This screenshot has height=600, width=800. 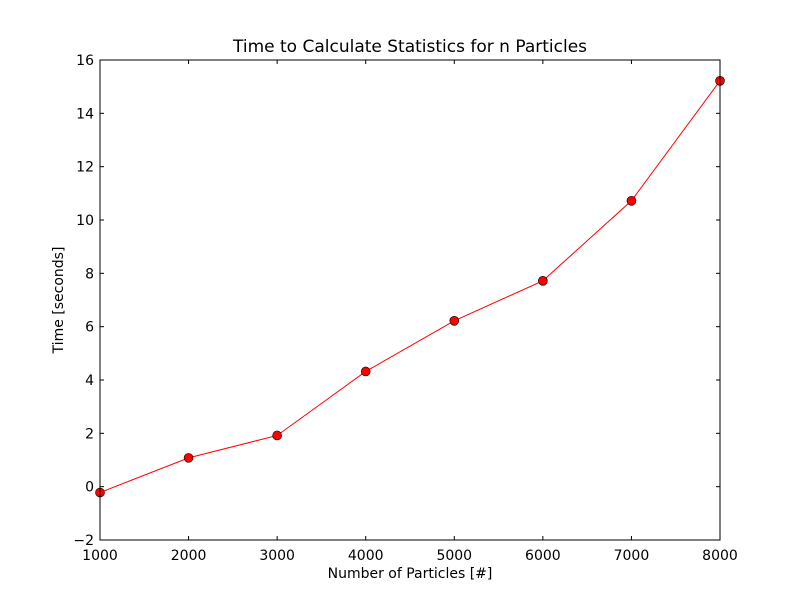 I want to click on x-tick-label: 6000, so click(x=543, y=556).